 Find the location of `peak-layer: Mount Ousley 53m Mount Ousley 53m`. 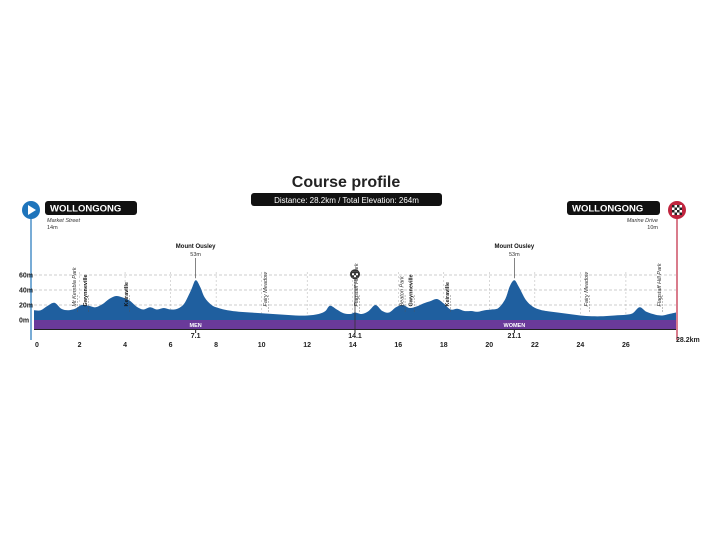

peak-layer: Mount Ousley 53m Mount Ousley 53m is located at coordinates (355, 286).